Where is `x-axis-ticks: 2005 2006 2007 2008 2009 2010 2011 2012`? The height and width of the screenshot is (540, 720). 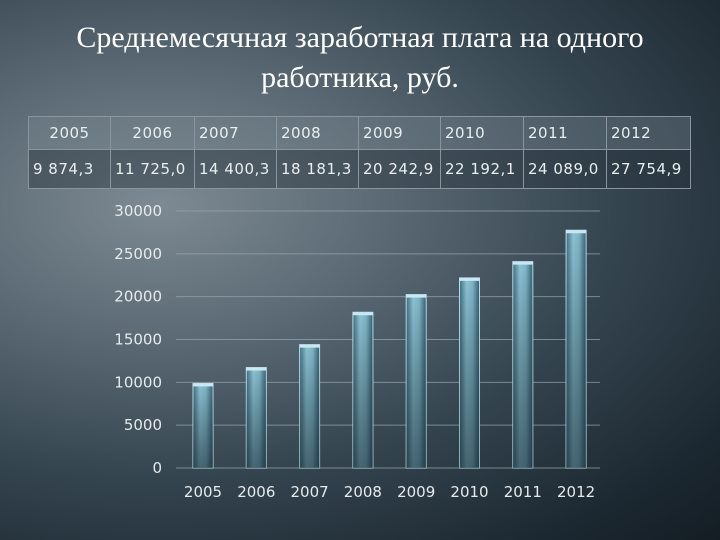
x-axis-ticks: 2005 2006 2007 2008 2009 2010 2011 2012 is located at coordinates (389, 492).